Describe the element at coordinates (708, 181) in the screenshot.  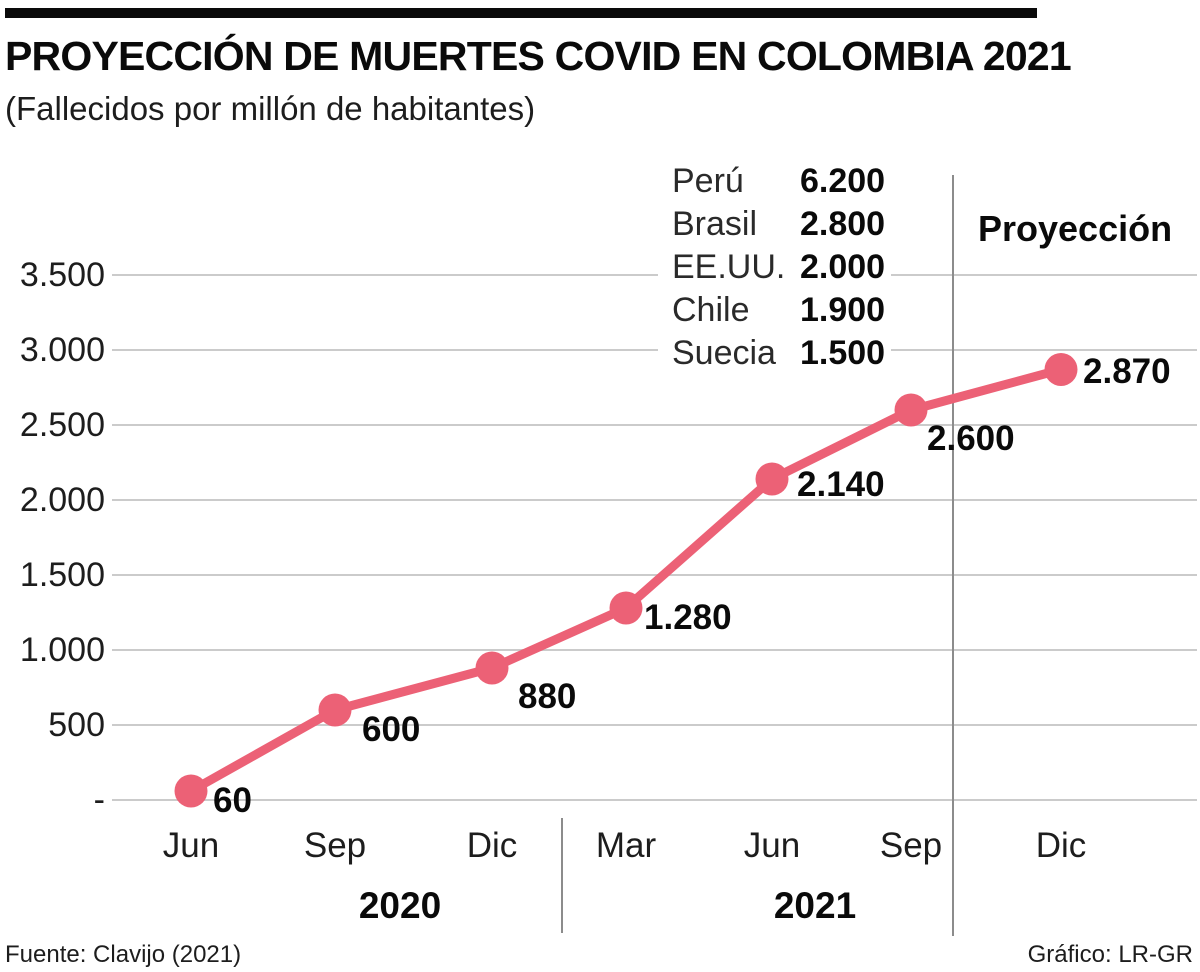
I see `legend-country-name: Perú` at that location.